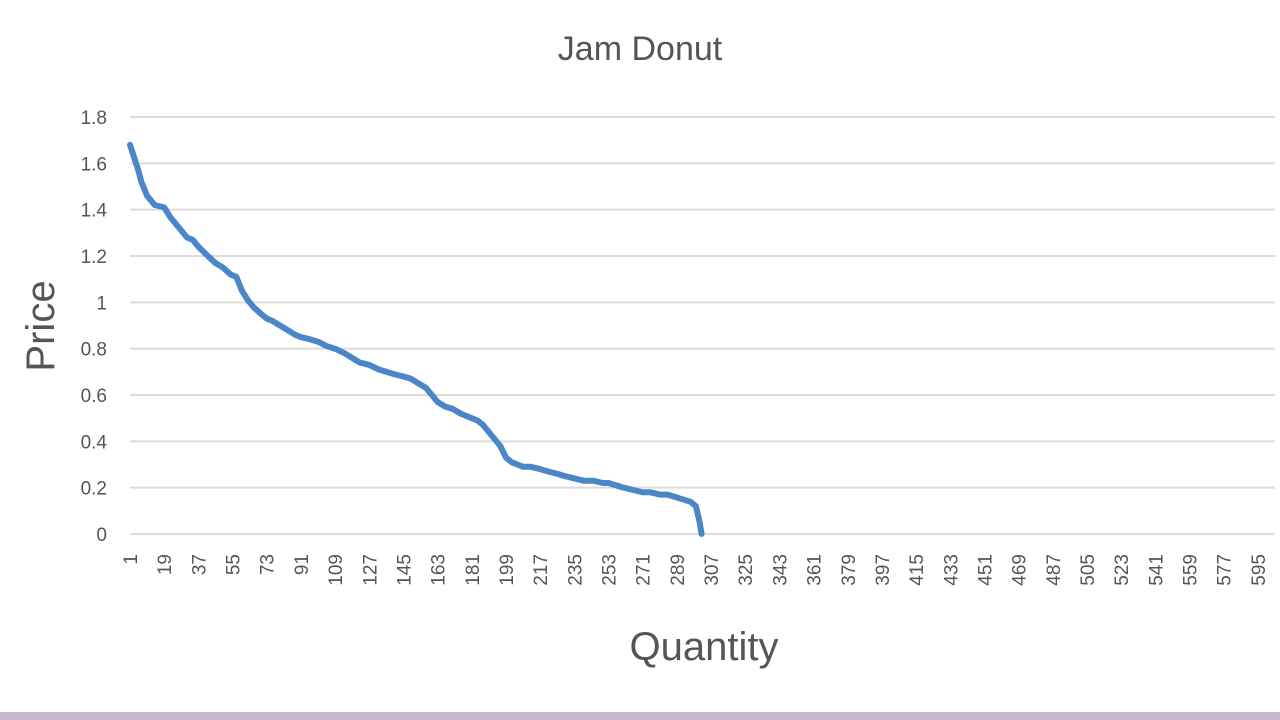 The image size is (1280, 720). What do you see at coordinates (917, 570) in the screenshot?
I see `x-tick-label: 415` at bounding box center [917, 570].